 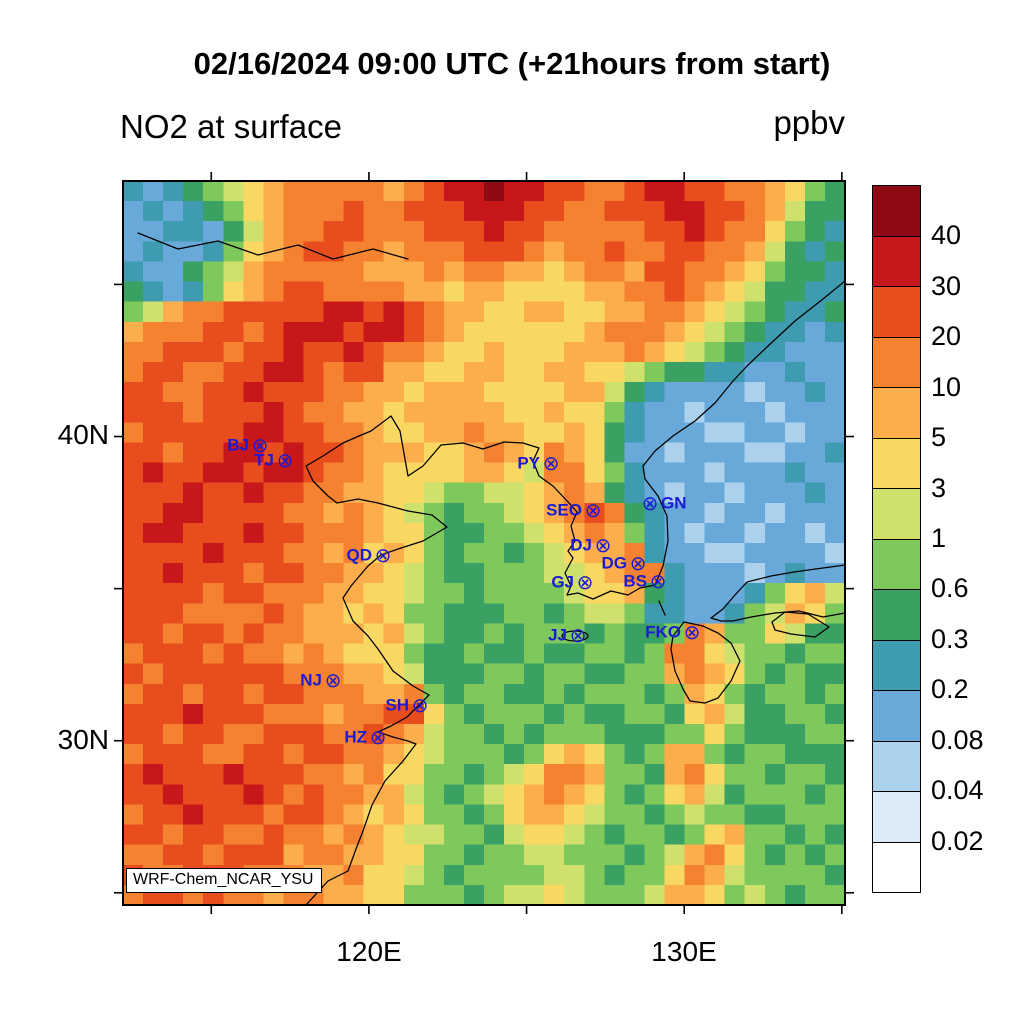 What do you see at coordinates (333, 680) in the screenshot?
I see `station-marker-nj: ⊗` at bounding box center [333, 680].